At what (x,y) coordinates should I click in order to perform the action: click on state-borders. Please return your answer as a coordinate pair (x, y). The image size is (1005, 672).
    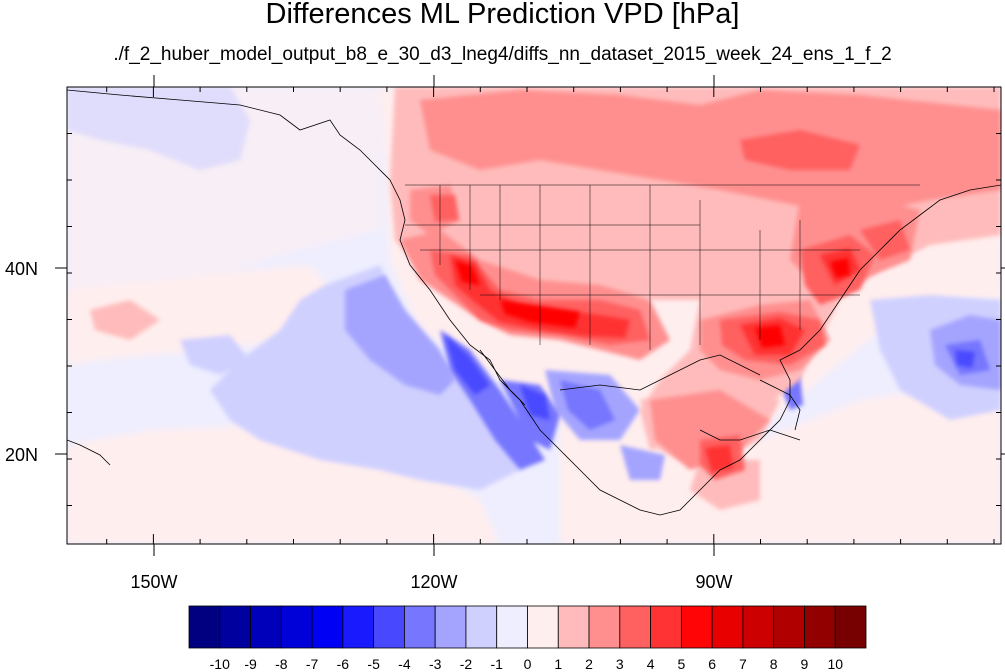
    Looking at the image, I should click on (662, 267).